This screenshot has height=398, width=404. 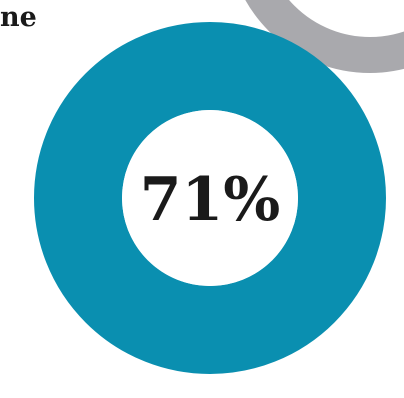 I want to click on center-percentage-label: 71%, so click(x=210, y=200).